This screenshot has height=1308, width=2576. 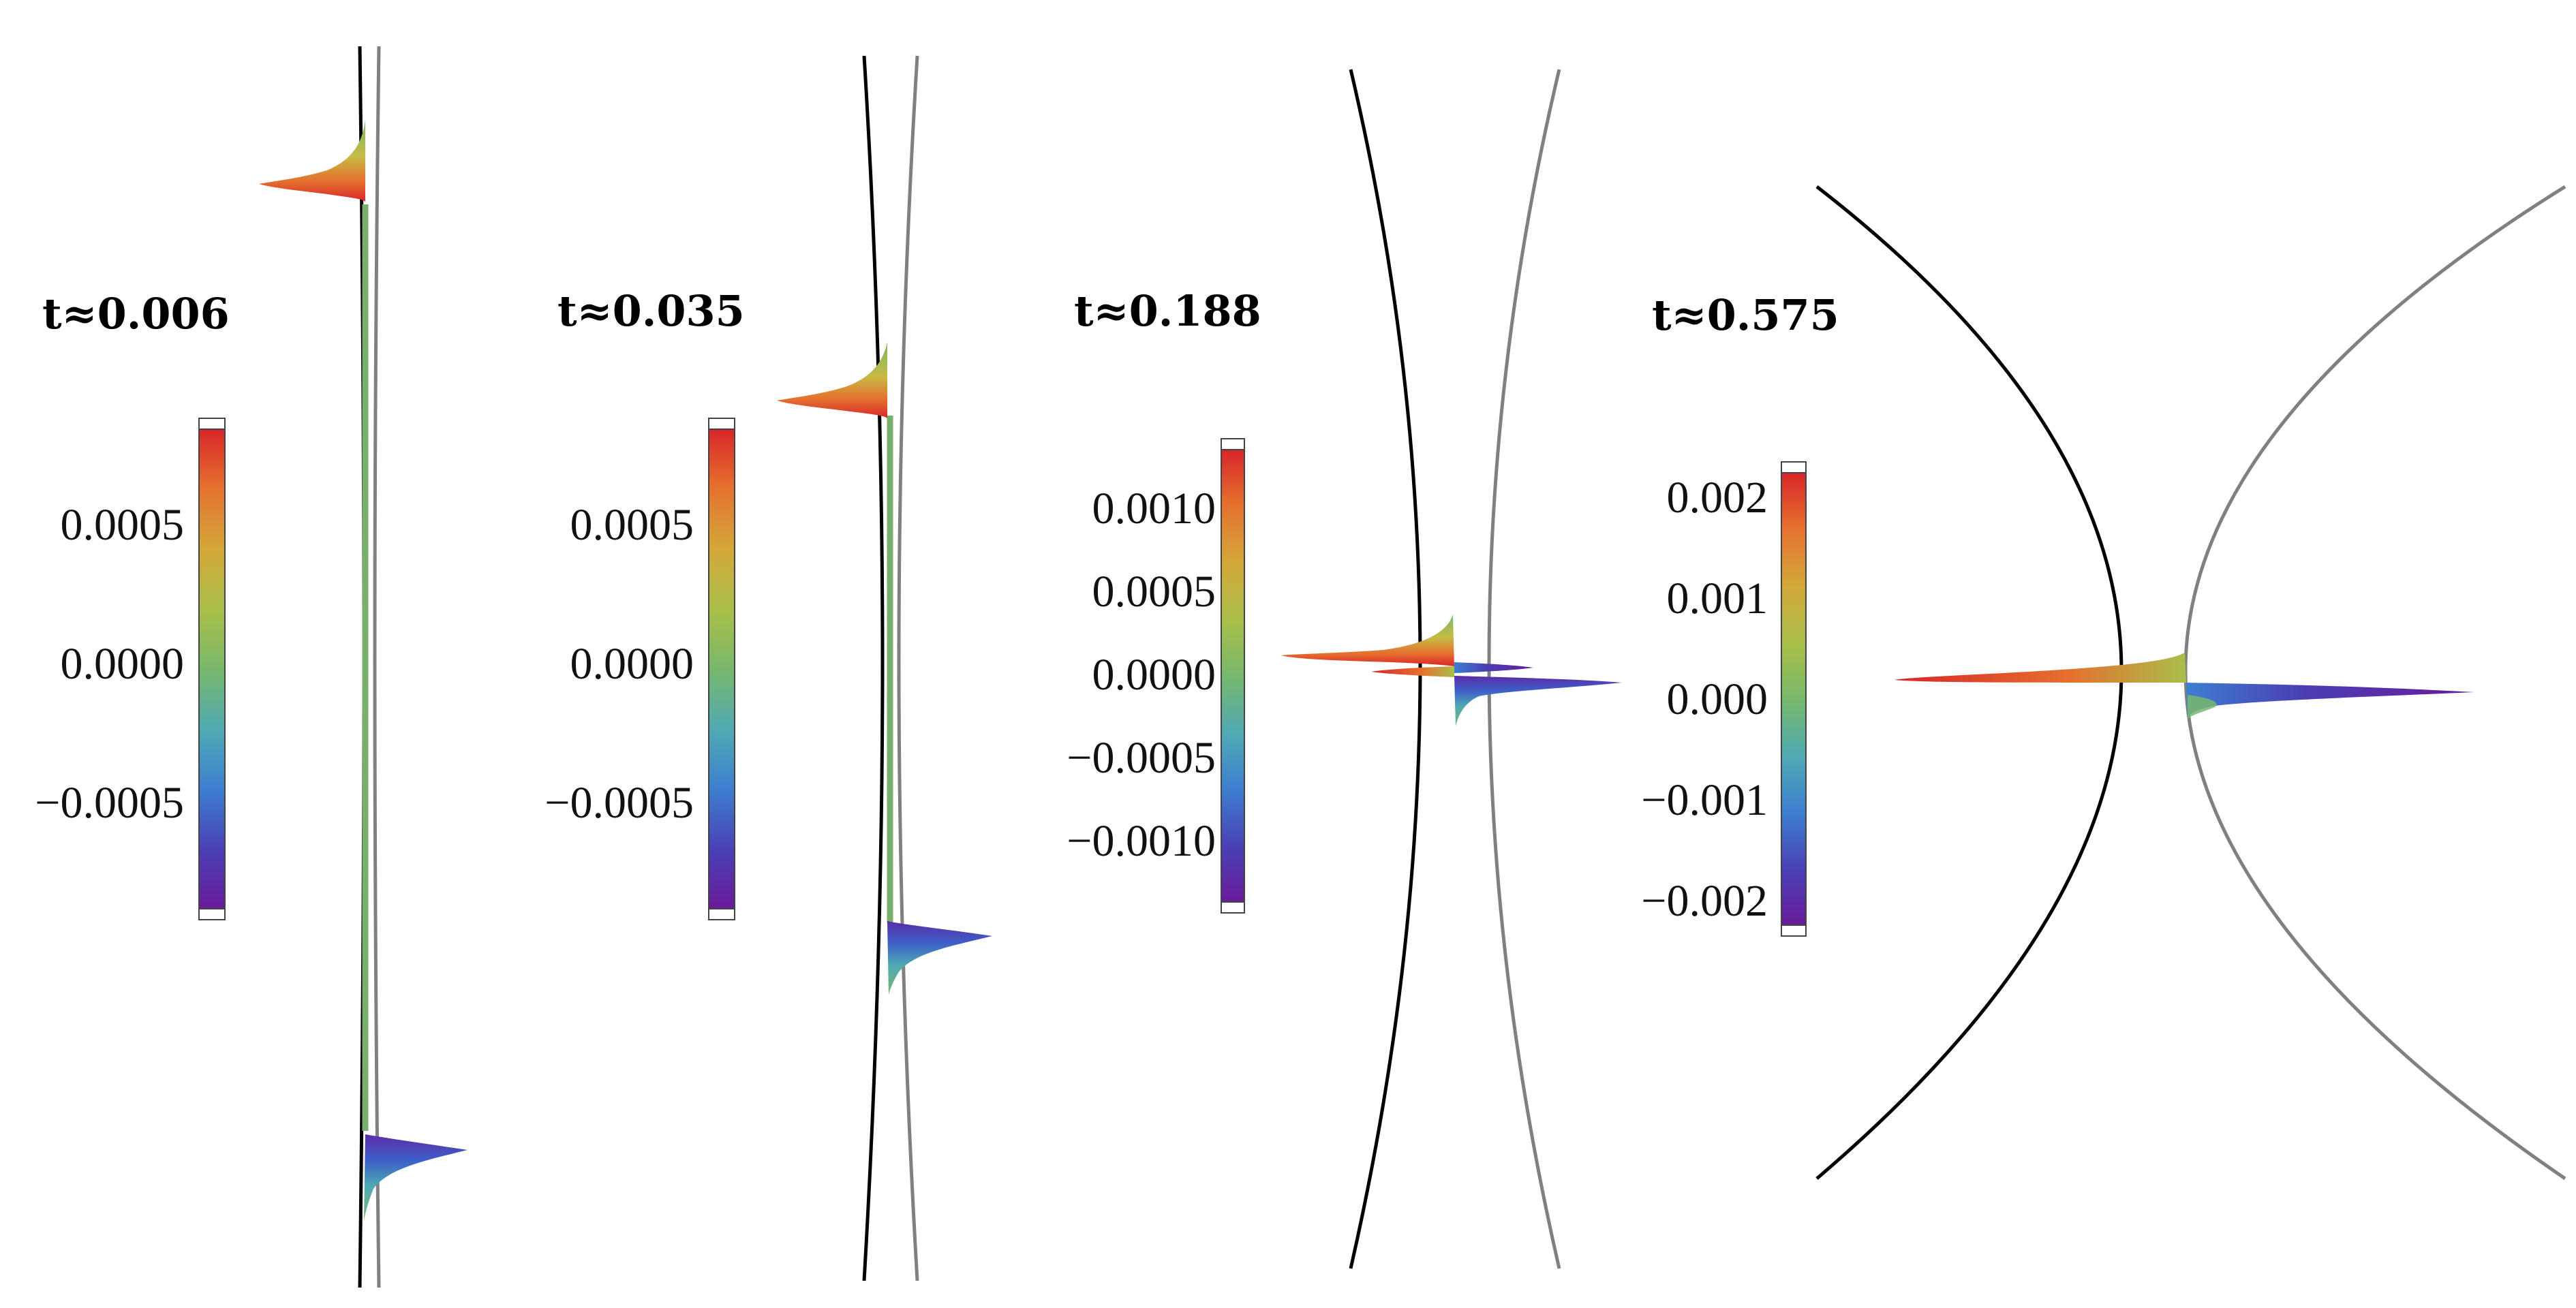 I want to click on colorbar: 0.0010 0.0005 0.0000 −0.0005 −0.0010, so click(x=1156, y=676).